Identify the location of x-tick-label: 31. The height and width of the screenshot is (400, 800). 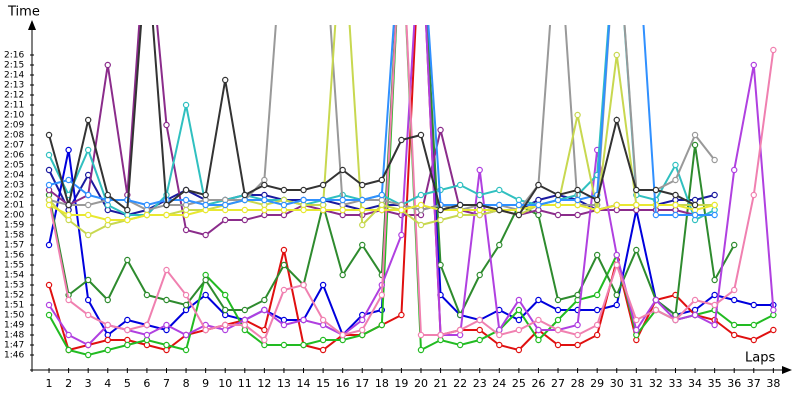
(636, 383).